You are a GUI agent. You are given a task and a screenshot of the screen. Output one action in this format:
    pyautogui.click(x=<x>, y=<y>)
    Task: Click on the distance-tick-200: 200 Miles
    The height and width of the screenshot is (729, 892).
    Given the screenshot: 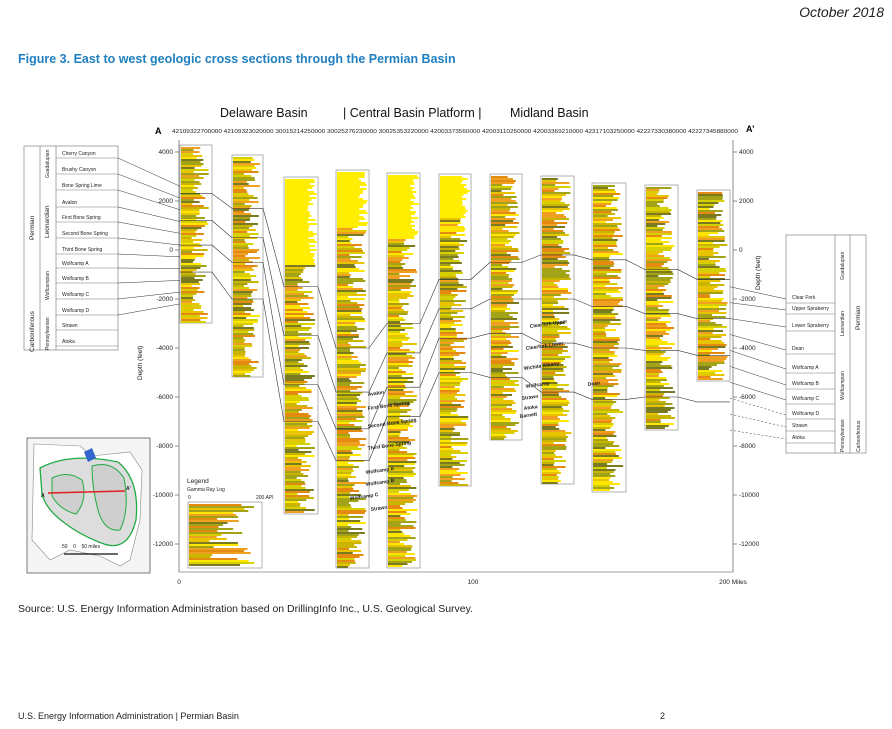 What is the action you would take?
    pyautogui.click(x=733, y=582)
    